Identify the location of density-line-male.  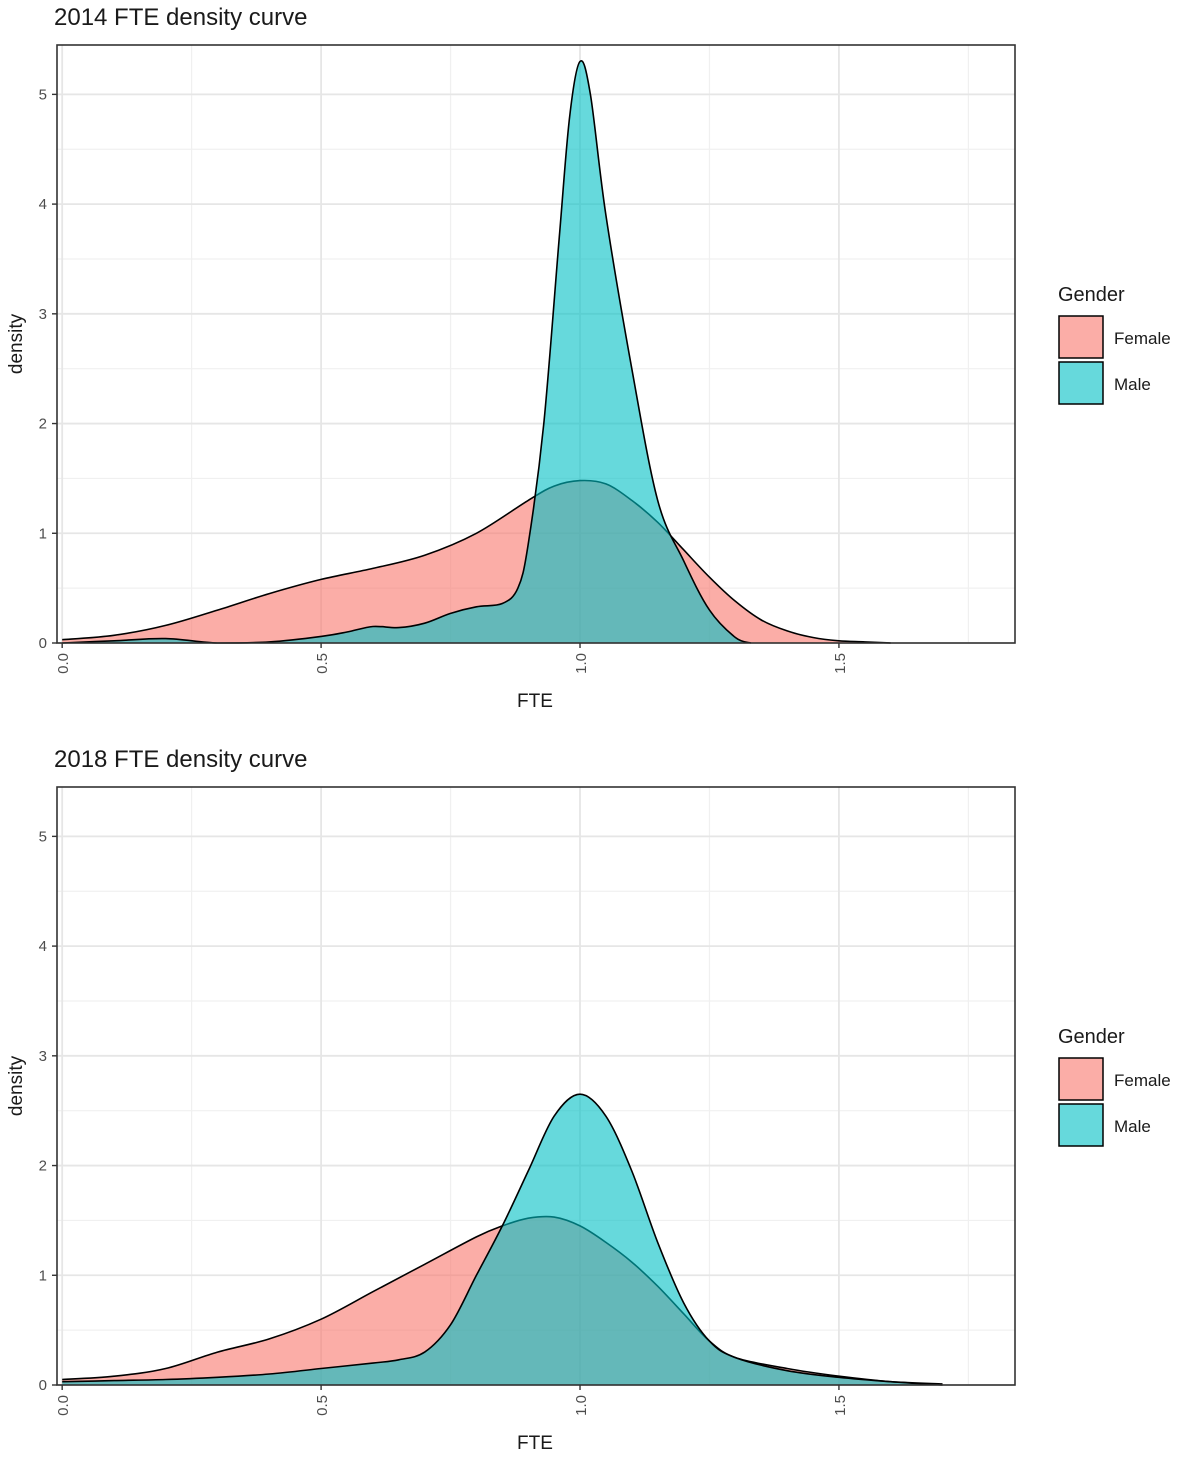
(502, 1239).